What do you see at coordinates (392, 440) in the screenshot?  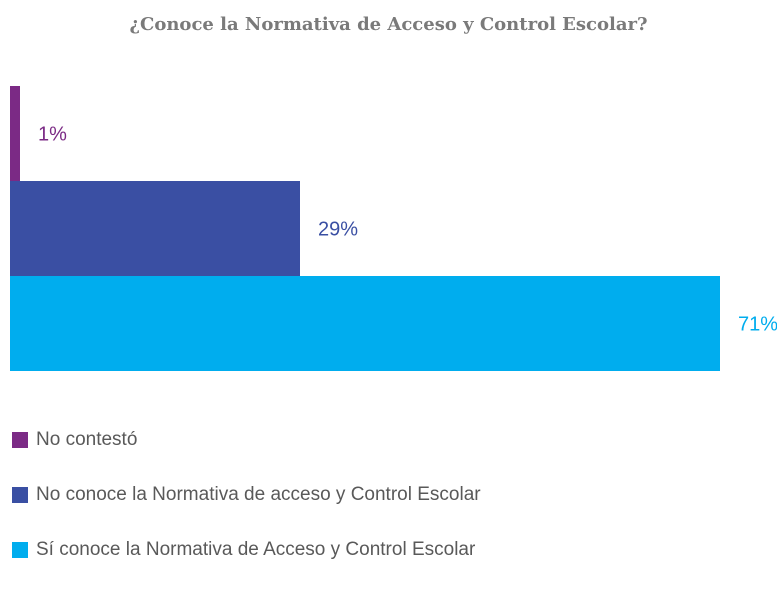 I see `legend-item-no-answer: No contestó` at bounding box center [392, 440].